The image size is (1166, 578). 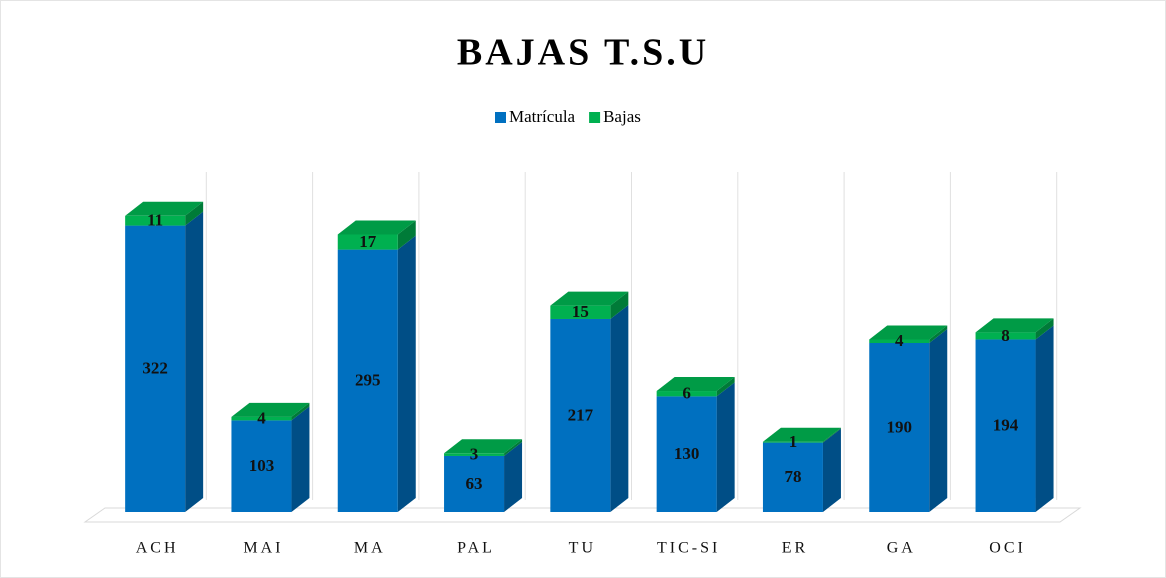 I want to click on data-label: 322, so click(x=155, y=368).